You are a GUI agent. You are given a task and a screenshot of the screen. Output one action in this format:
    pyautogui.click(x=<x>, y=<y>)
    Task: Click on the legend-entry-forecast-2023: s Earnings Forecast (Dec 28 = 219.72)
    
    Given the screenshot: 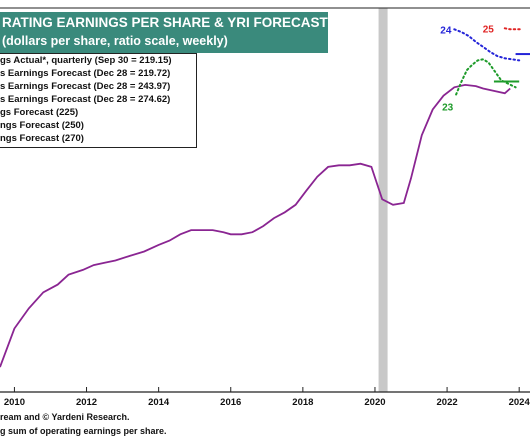 What is the action you would take?
    pyautogui.click(x=85, y=73)
    